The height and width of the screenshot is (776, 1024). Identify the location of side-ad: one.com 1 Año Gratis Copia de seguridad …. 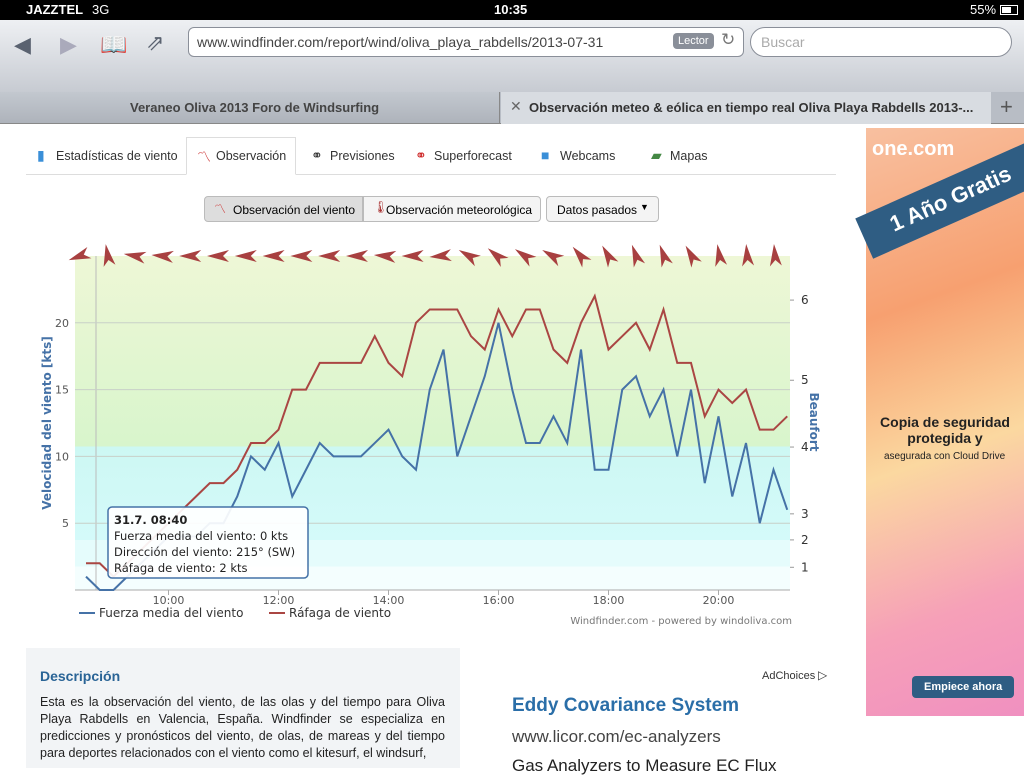
(939, 422).